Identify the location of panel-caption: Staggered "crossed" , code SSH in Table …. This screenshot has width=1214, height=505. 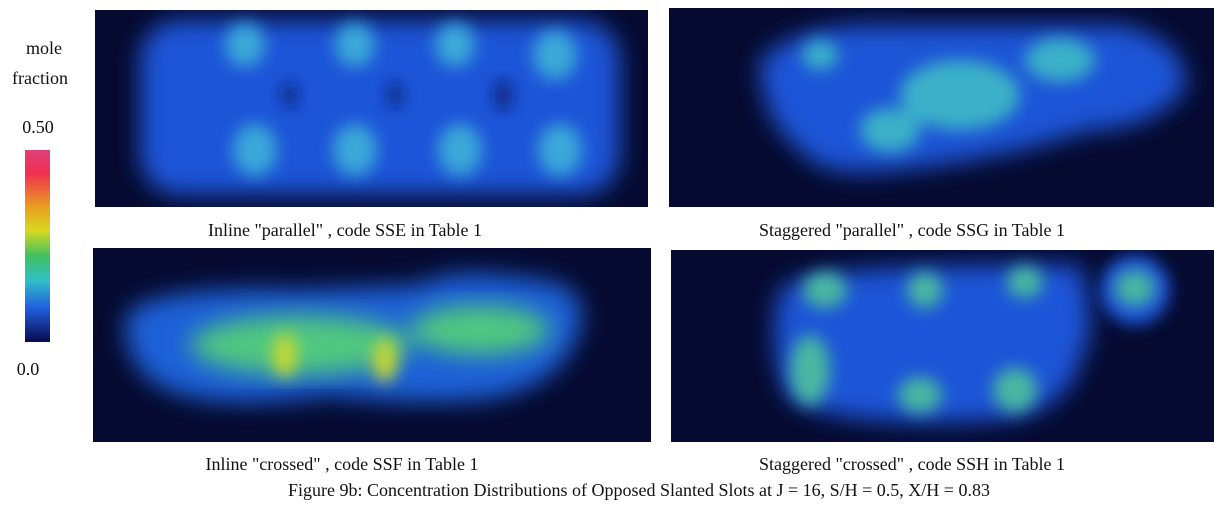
(912, 464).